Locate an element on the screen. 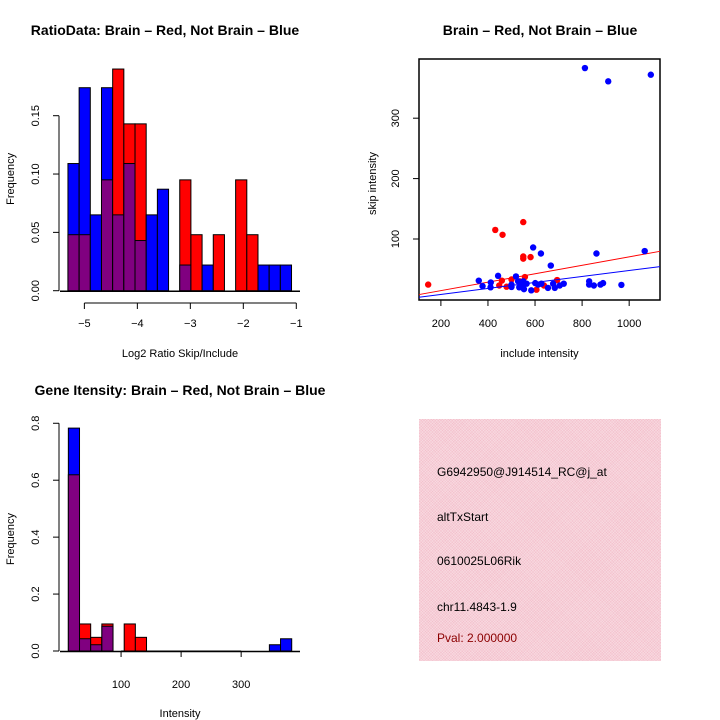 Image resolution: width=720 pixels, height=720 pixels. y-tick-label: 0.6 is located at coordinates (36, 480).